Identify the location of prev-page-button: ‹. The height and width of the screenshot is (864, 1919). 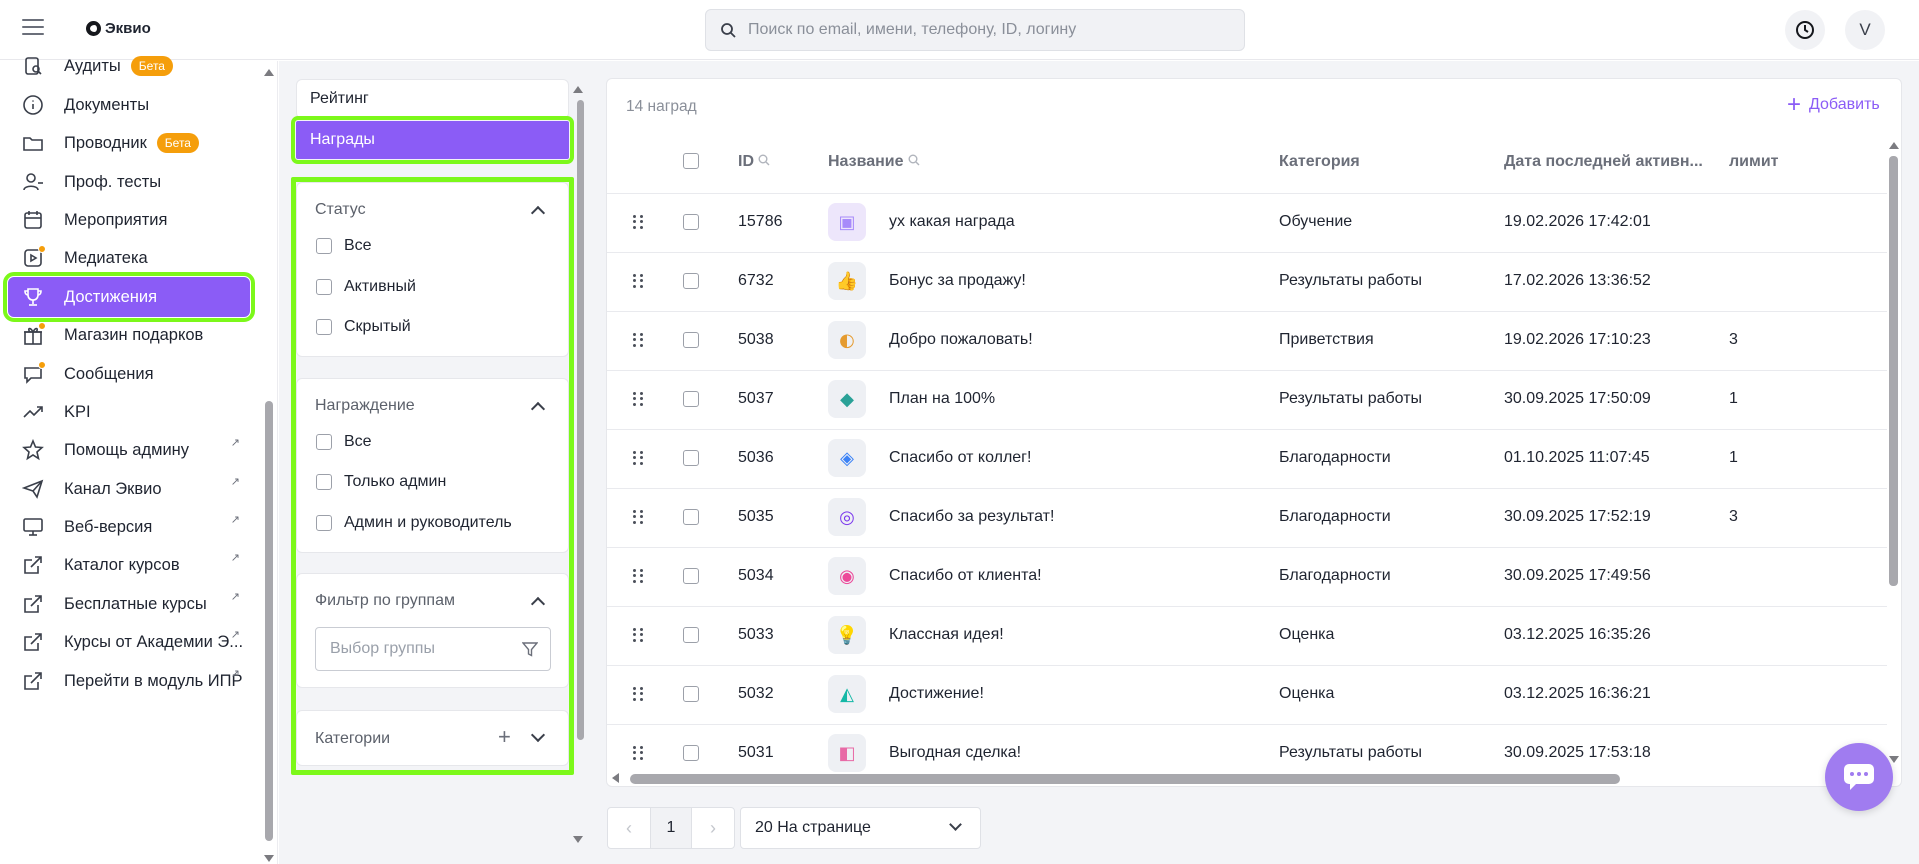
(629, 827).